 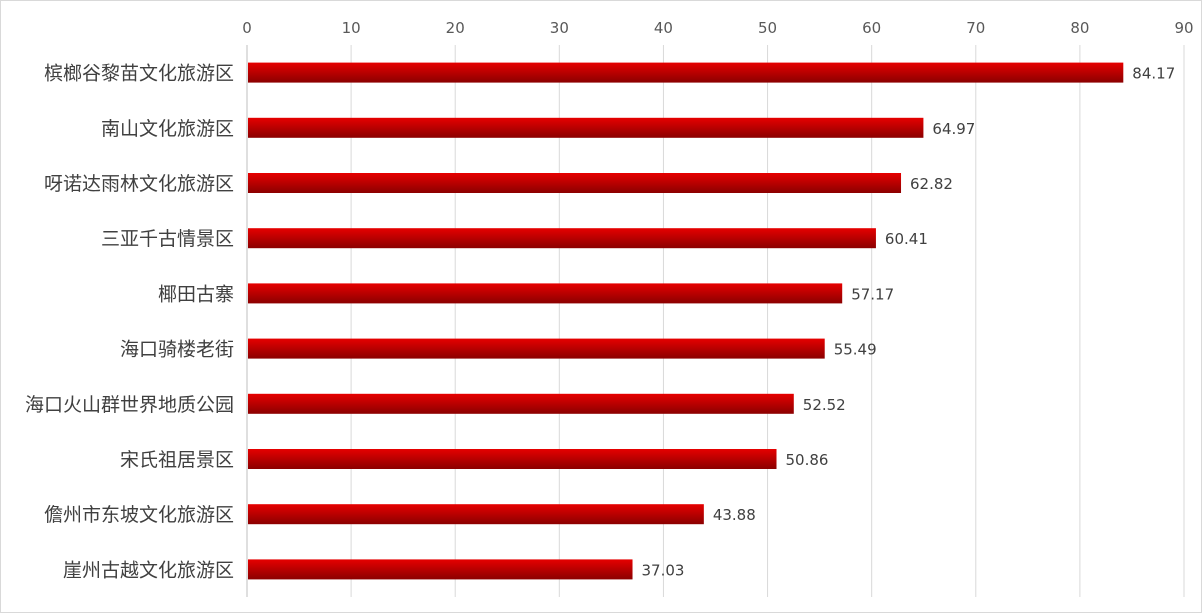 I want to click on category-label: 宋氏祖居景区, so click(x=177, y=460).